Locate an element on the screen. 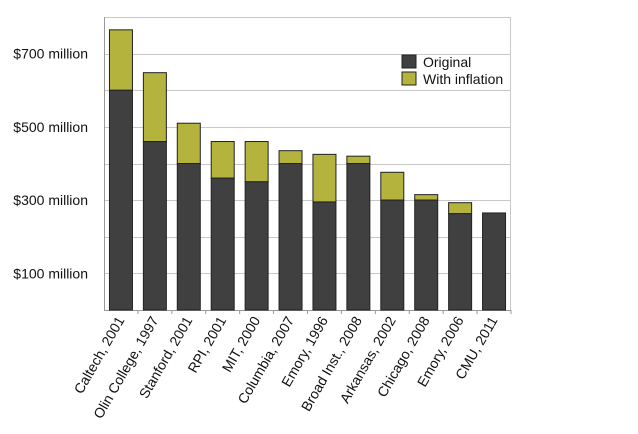  legend-label: Original is located at coordinates (447, 62).